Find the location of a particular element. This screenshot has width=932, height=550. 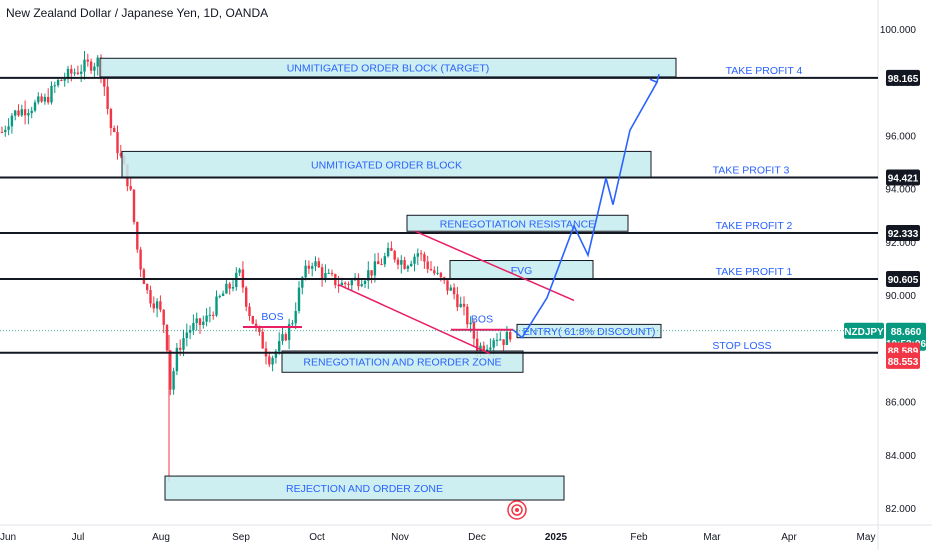

time-tick-label: Apr is located at coordinates (789, 537).